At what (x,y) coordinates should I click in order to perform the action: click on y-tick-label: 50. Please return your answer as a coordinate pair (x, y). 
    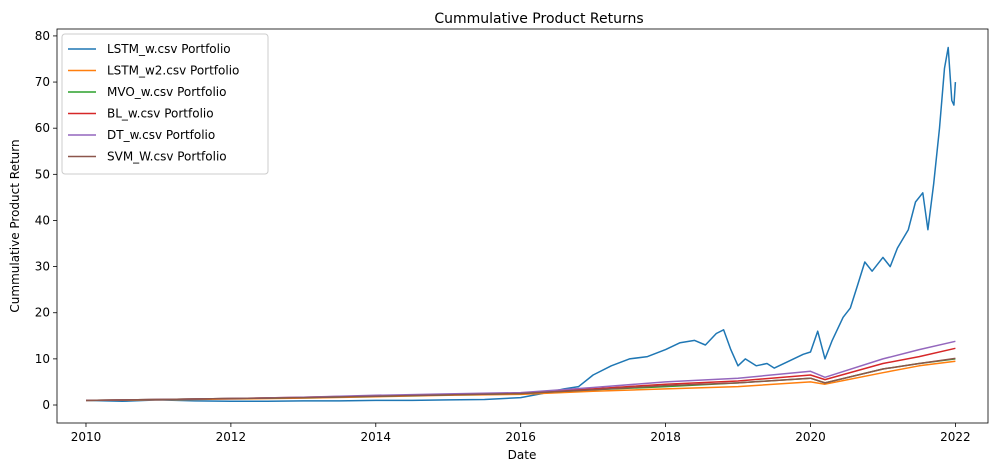
    Looking at the image, I should click on (42, 174).